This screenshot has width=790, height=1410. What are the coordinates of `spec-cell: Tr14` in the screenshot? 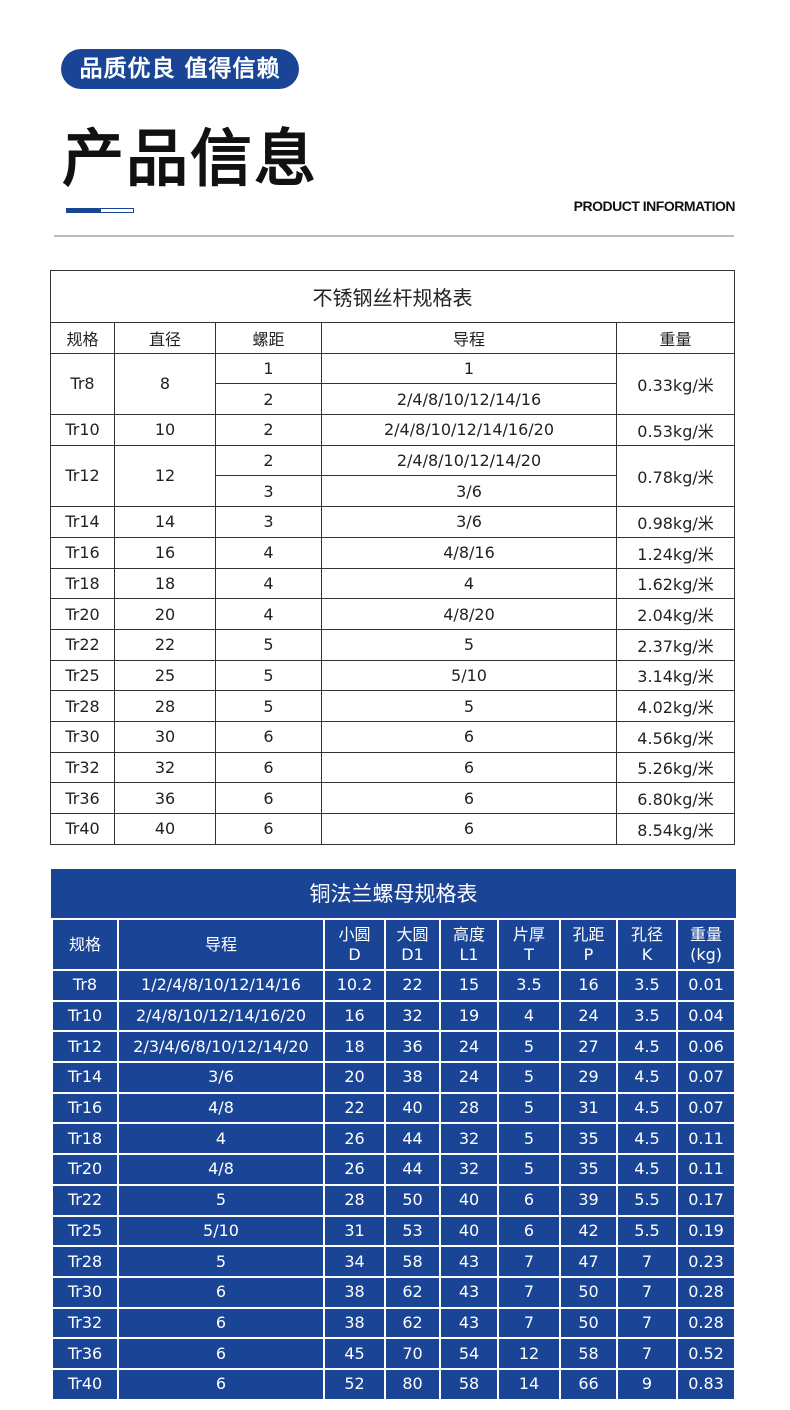 It's located at (82, 522).